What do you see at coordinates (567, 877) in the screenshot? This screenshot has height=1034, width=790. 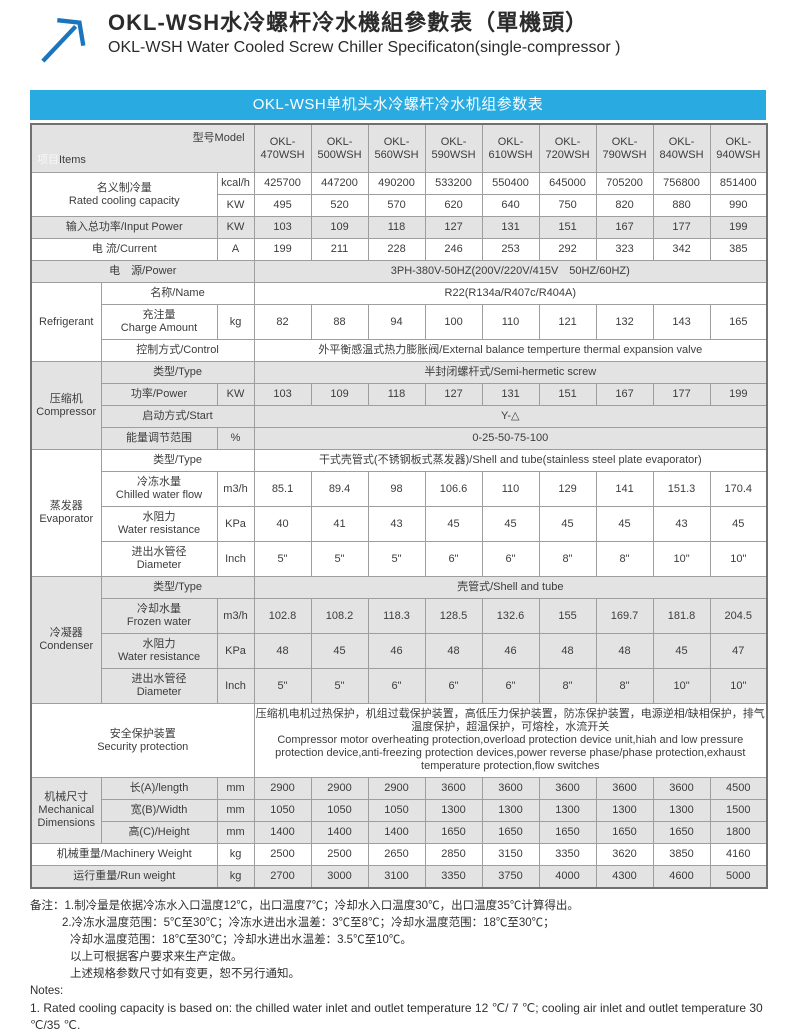 I see `value-cell: 4000` at bounding box center [567, 877].